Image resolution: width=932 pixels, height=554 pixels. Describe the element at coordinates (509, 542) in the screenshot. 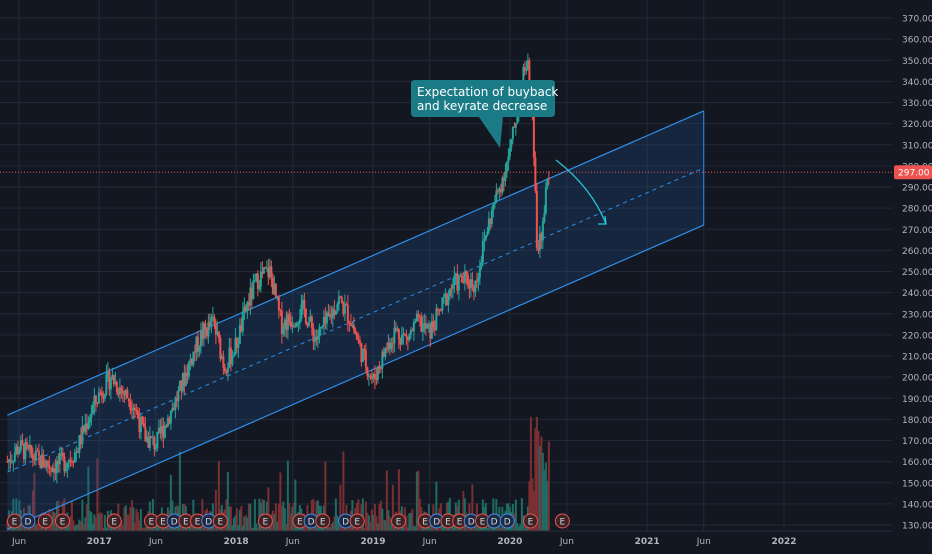

I see `time-tick-label: 2020` at that location.